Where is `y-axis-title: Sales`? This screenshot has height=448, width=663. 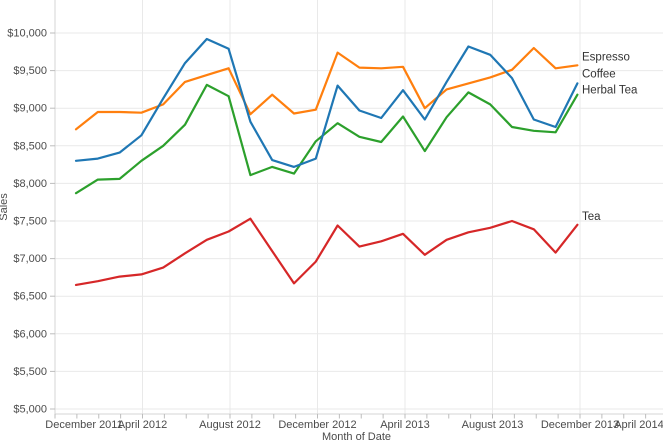 y-axis-title: Sales is located at coordinates (5, 207).